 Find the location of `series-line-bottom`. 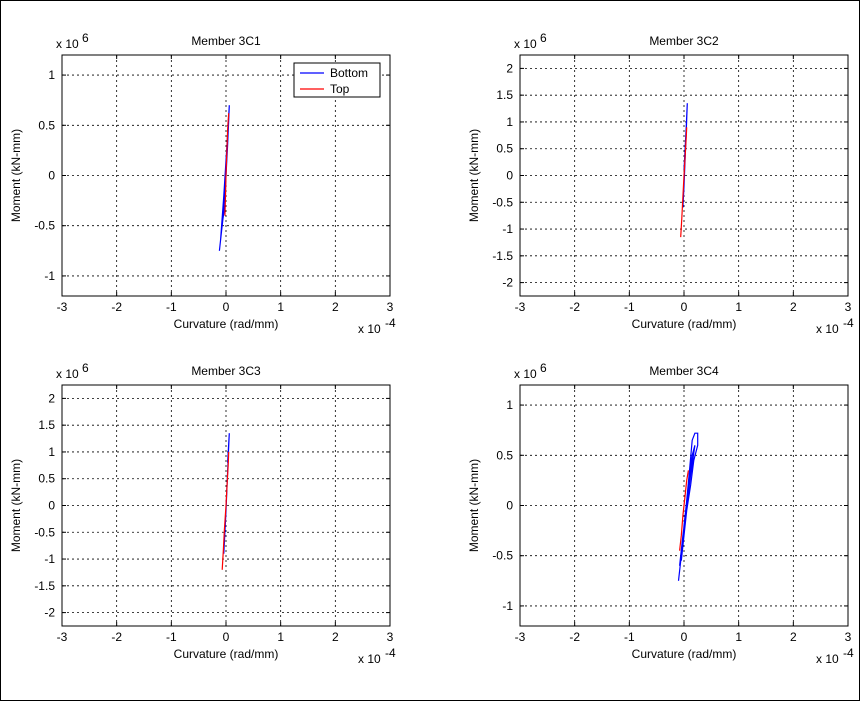

series-line-bottom is located at coordinates (224, 178).